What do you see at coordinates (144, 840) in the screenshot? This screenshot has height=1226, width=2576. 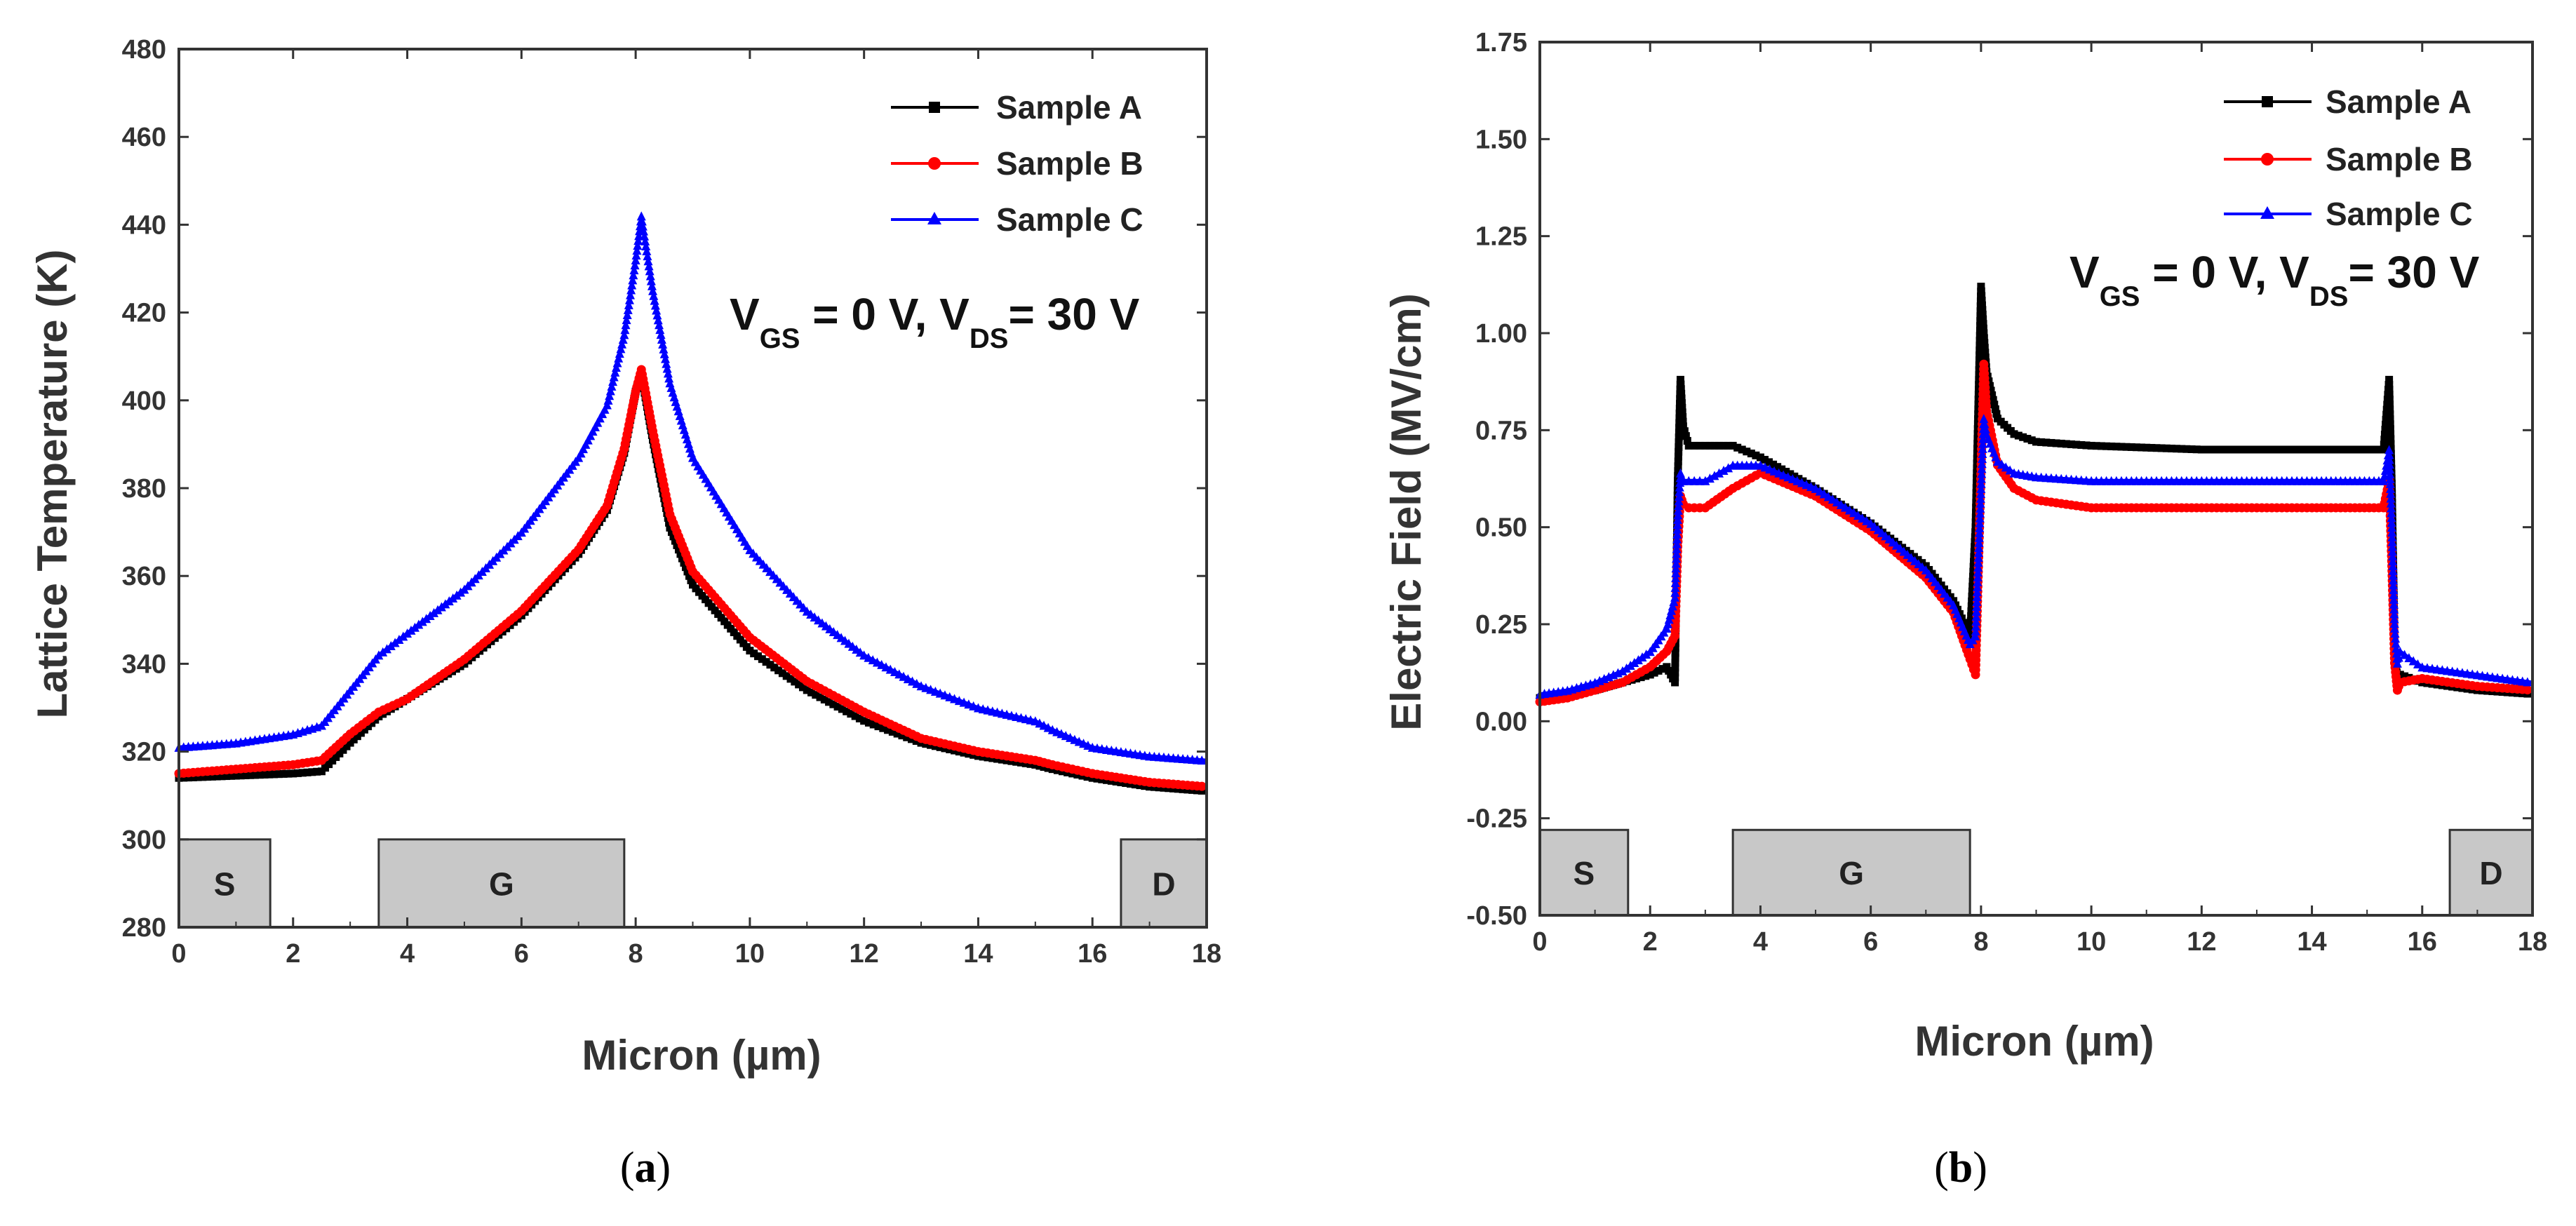 I see `y-tick-label: 300` at bounding box center [144, 840].